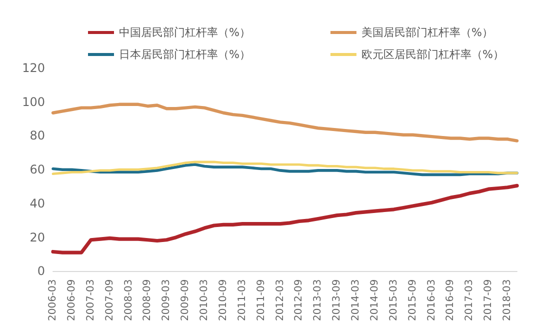  I want to click on x-tick-label: 2011-03, so click(242, 300).